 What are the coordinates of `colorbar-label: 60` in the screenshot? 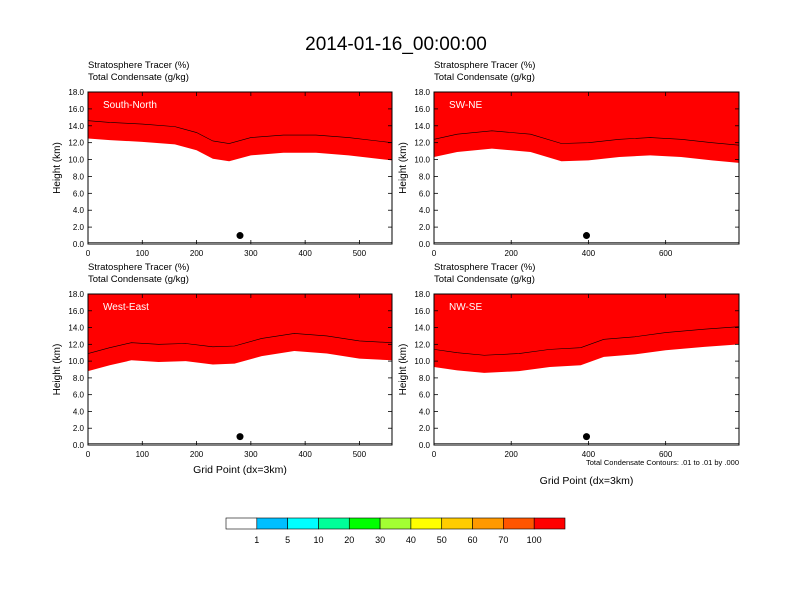 It's located at (473, 540).